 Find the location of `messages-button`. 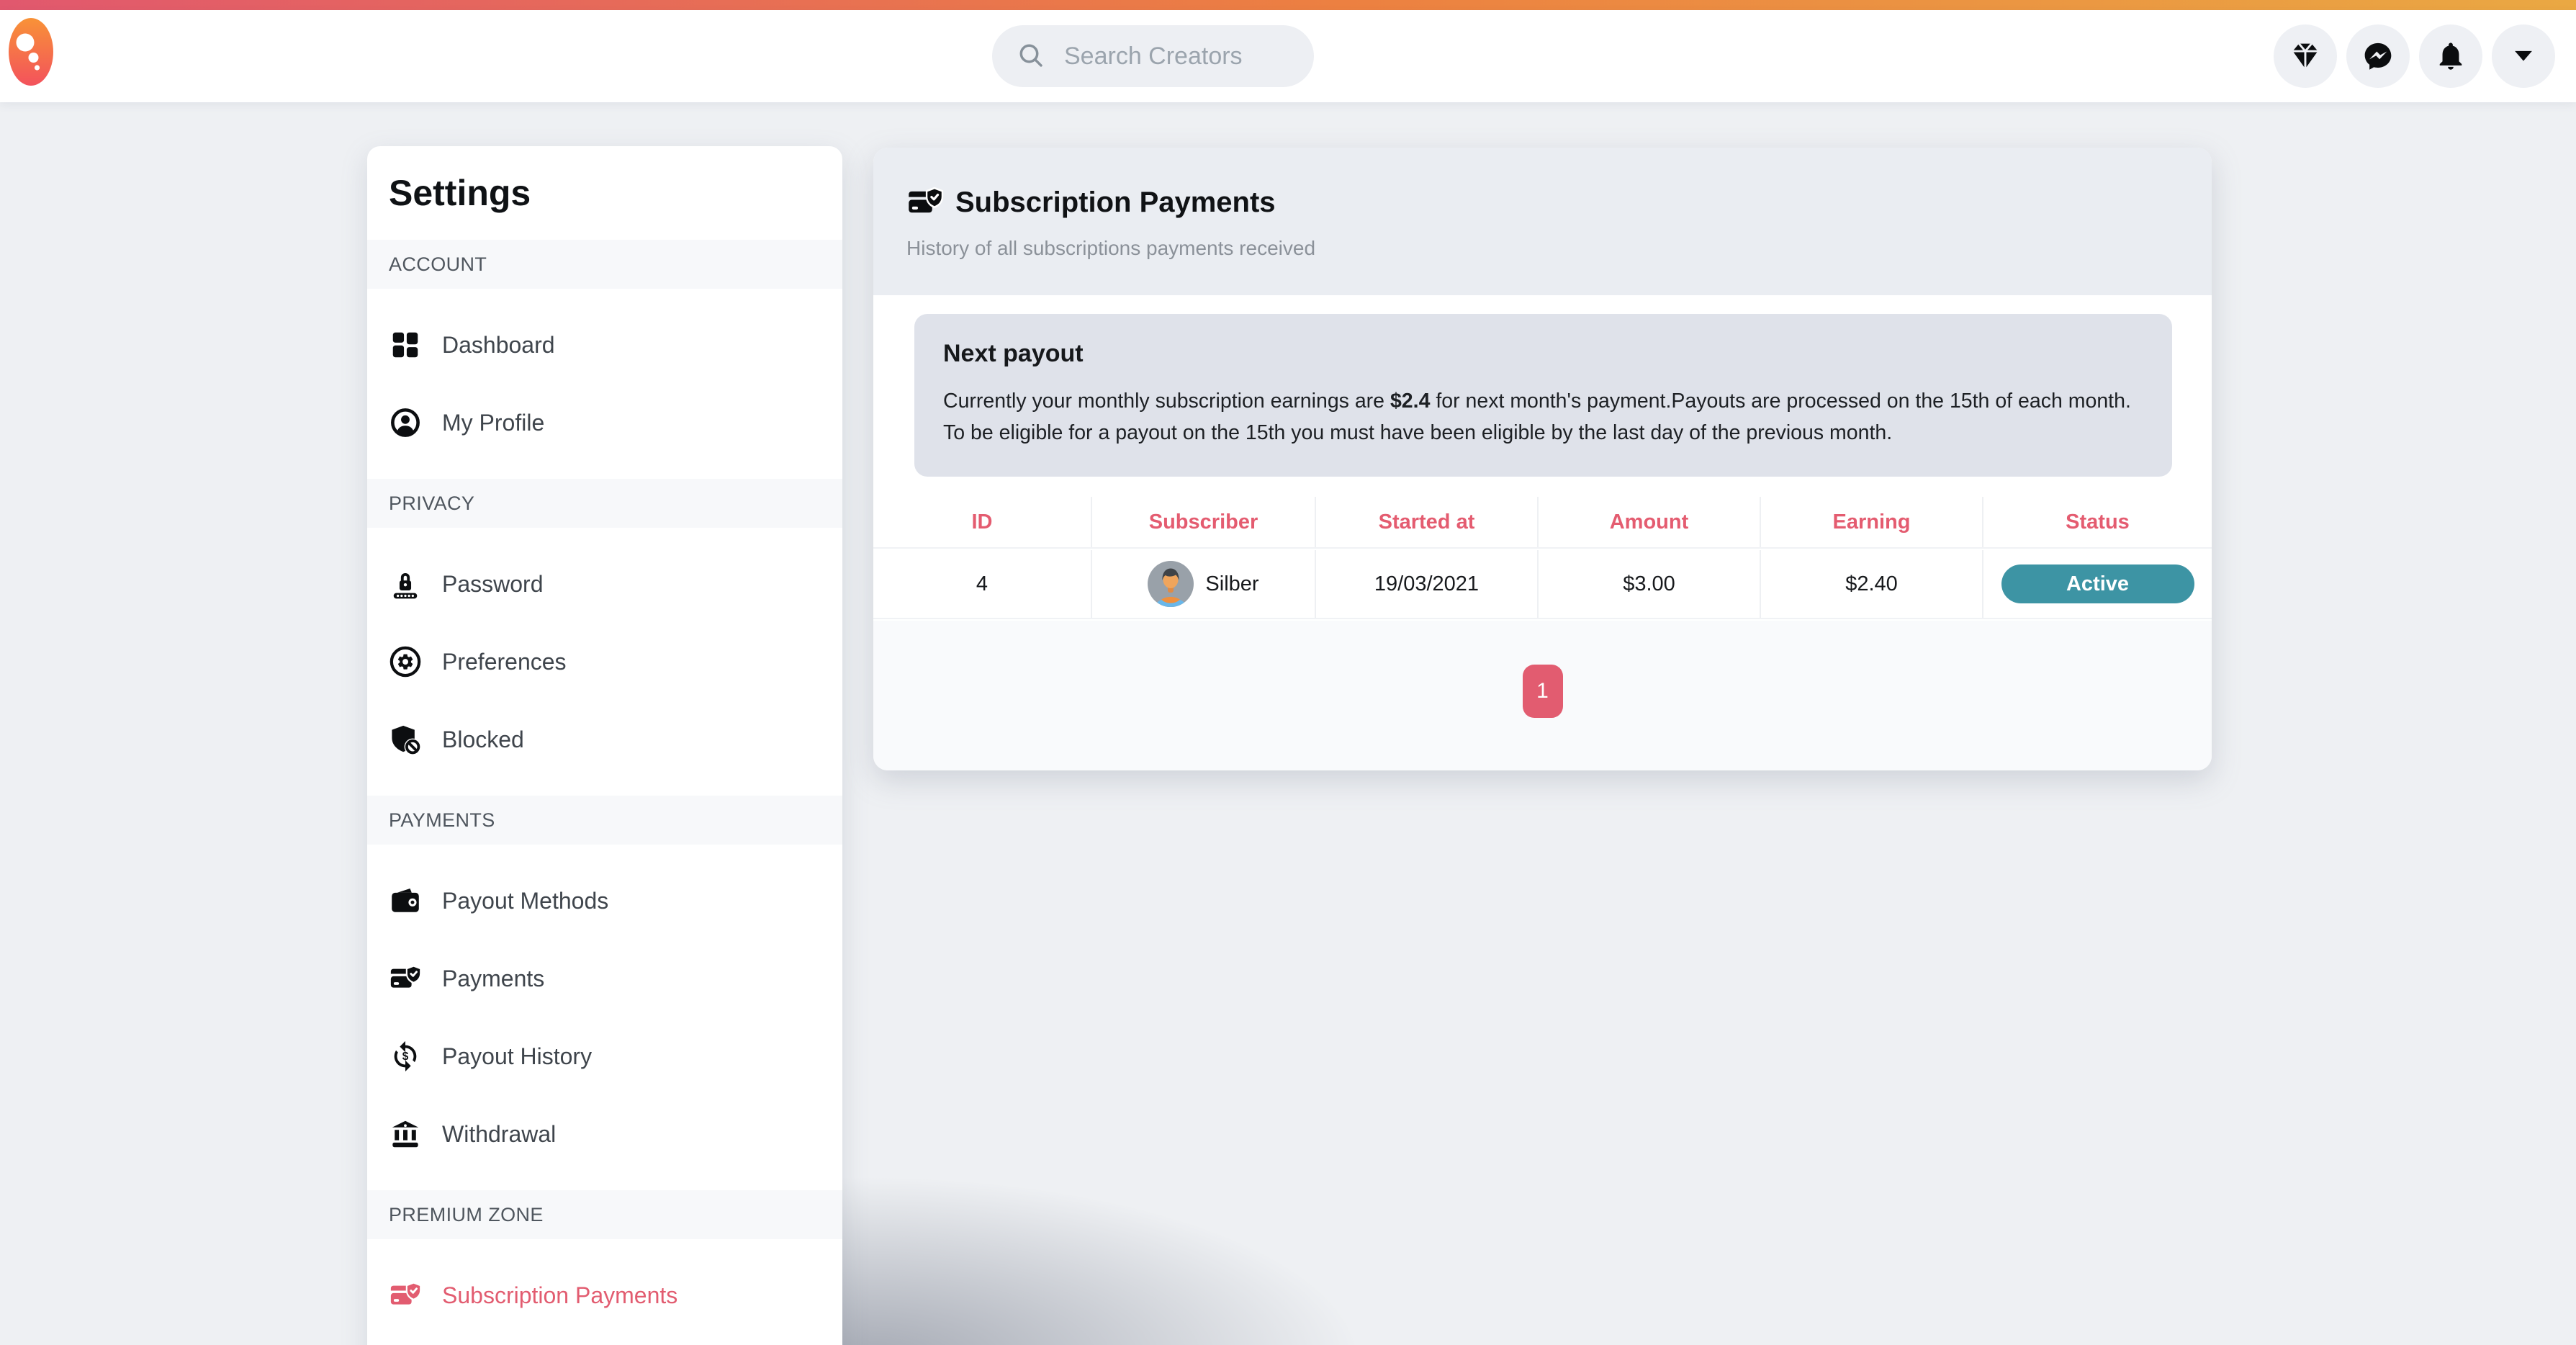

messages-button is located at coordinates (2378, 56).